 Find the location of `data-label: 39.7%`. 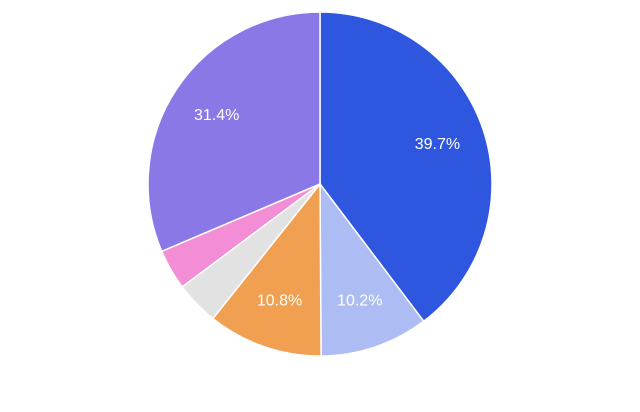

data-label: 39.7% is located at coordinates (437, 144).